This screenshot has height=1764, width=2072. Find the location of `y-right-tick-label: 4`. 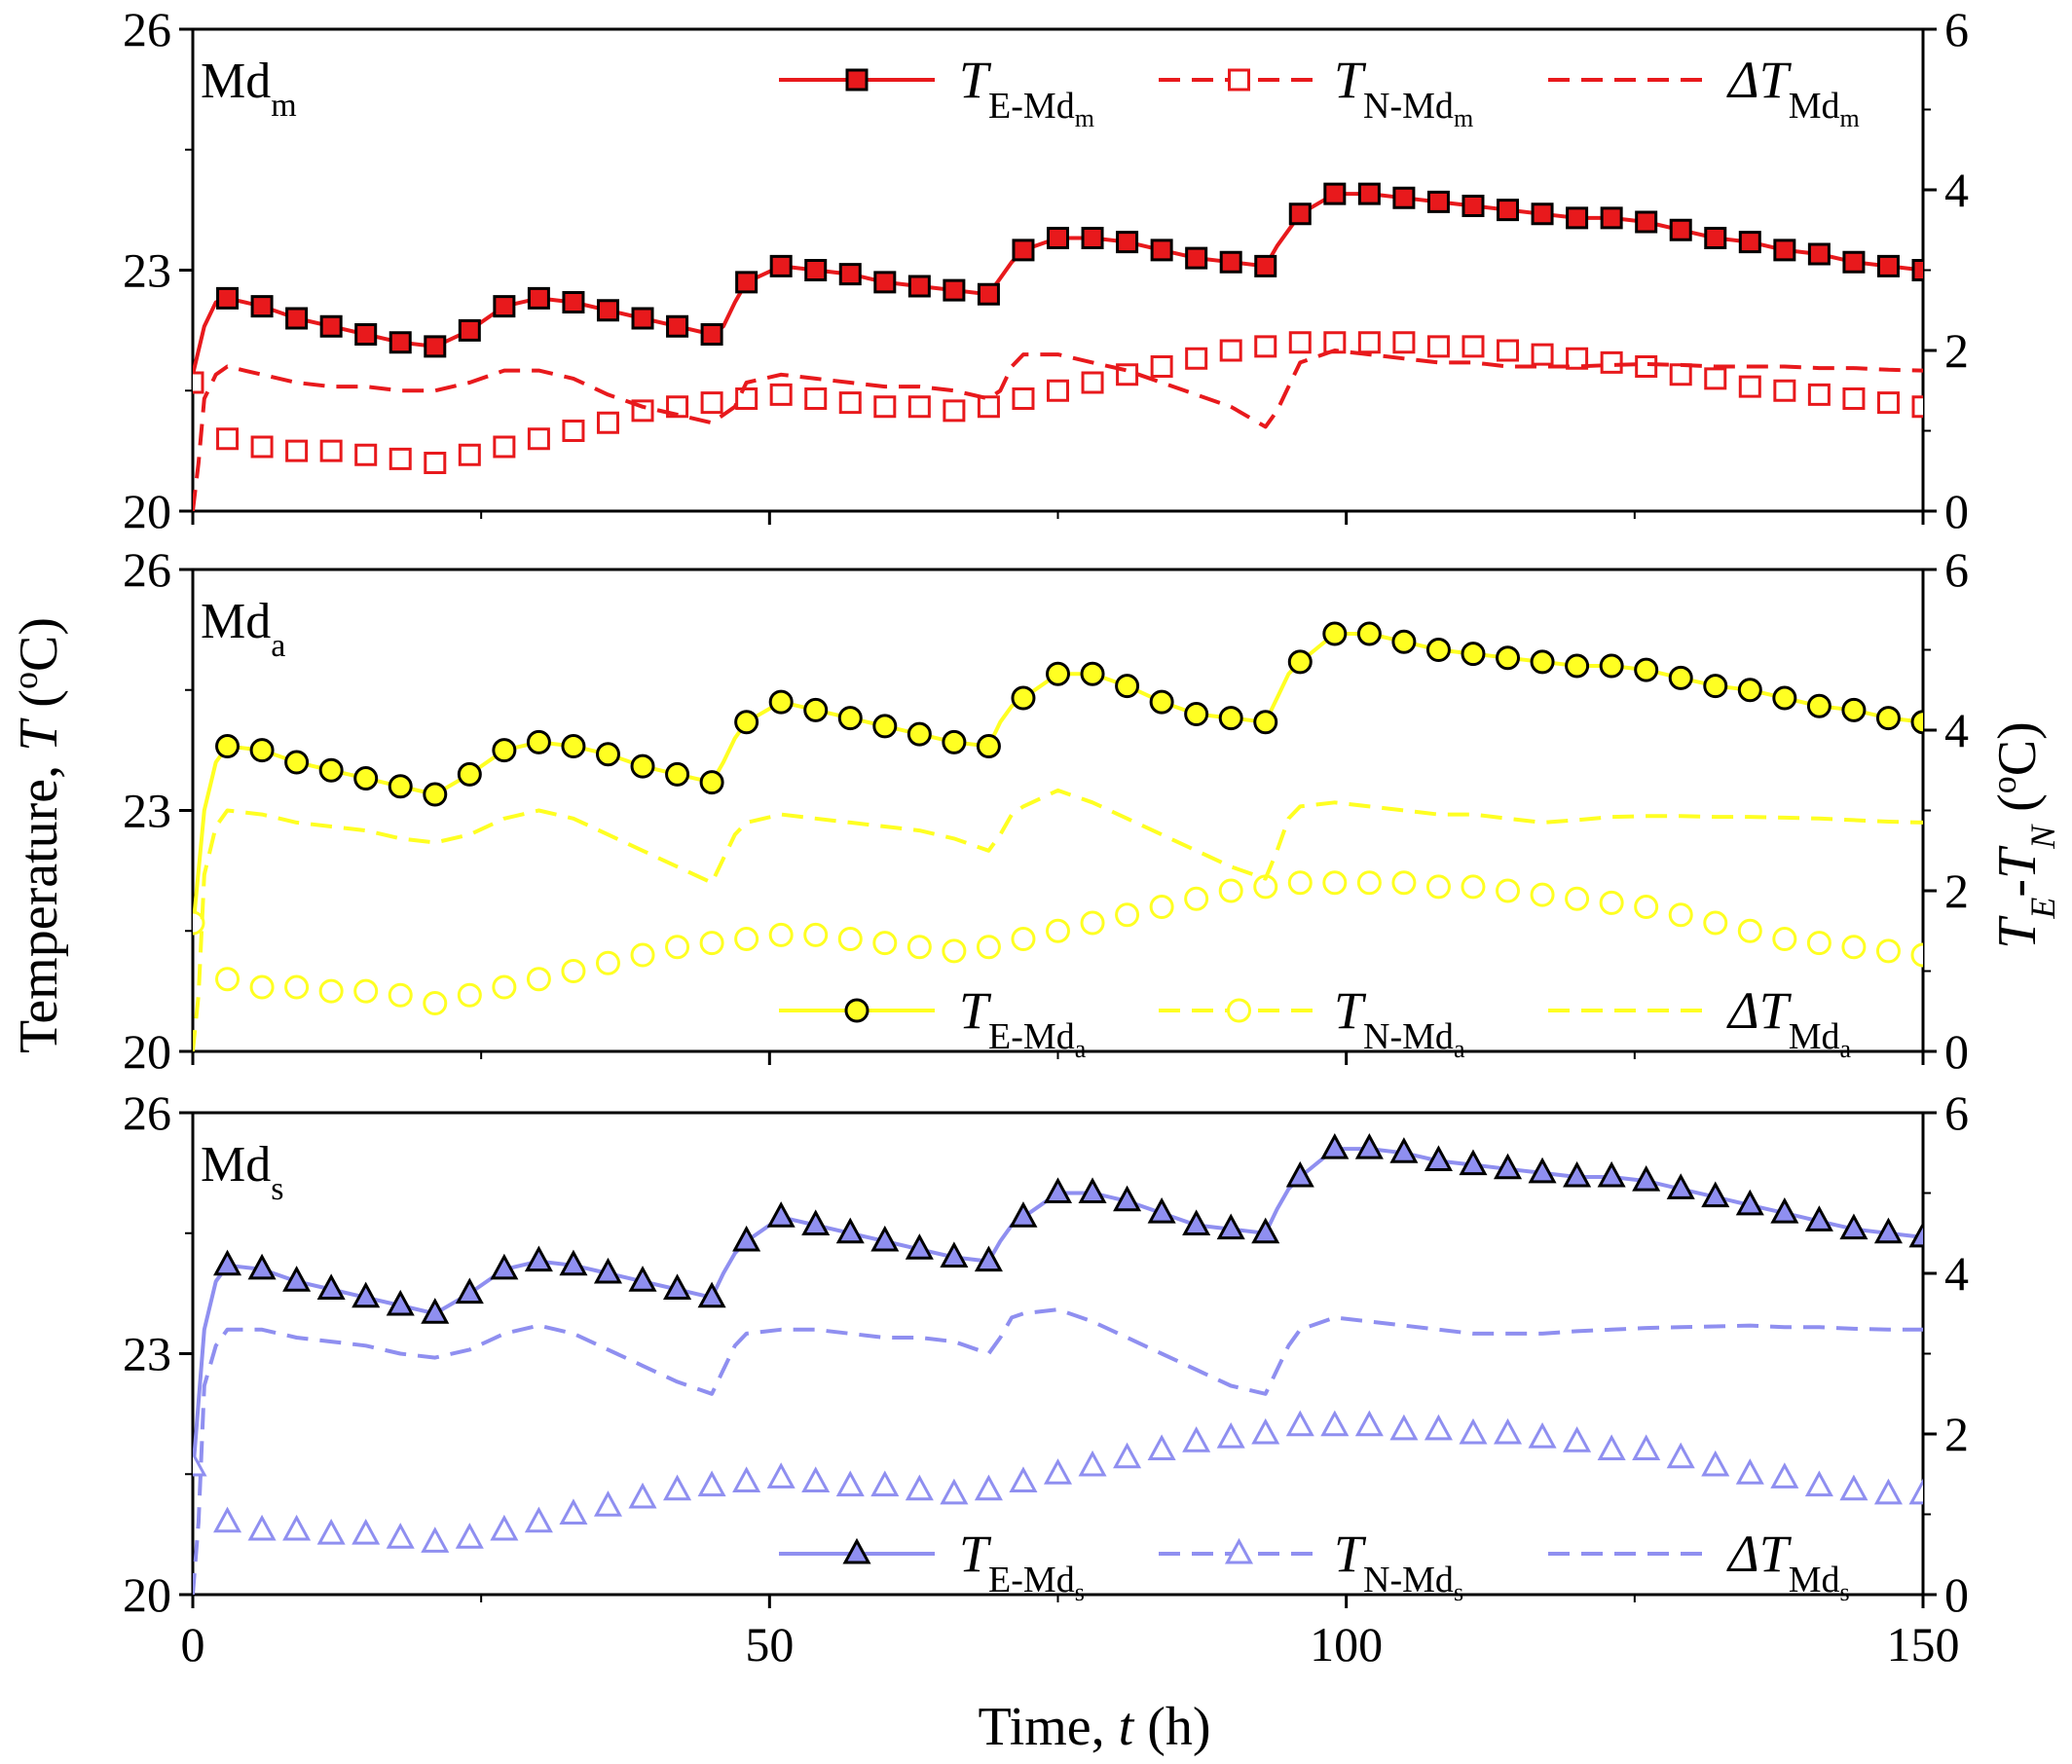

y-right-tick-label: 4 is located at coordinates (1956, 730).